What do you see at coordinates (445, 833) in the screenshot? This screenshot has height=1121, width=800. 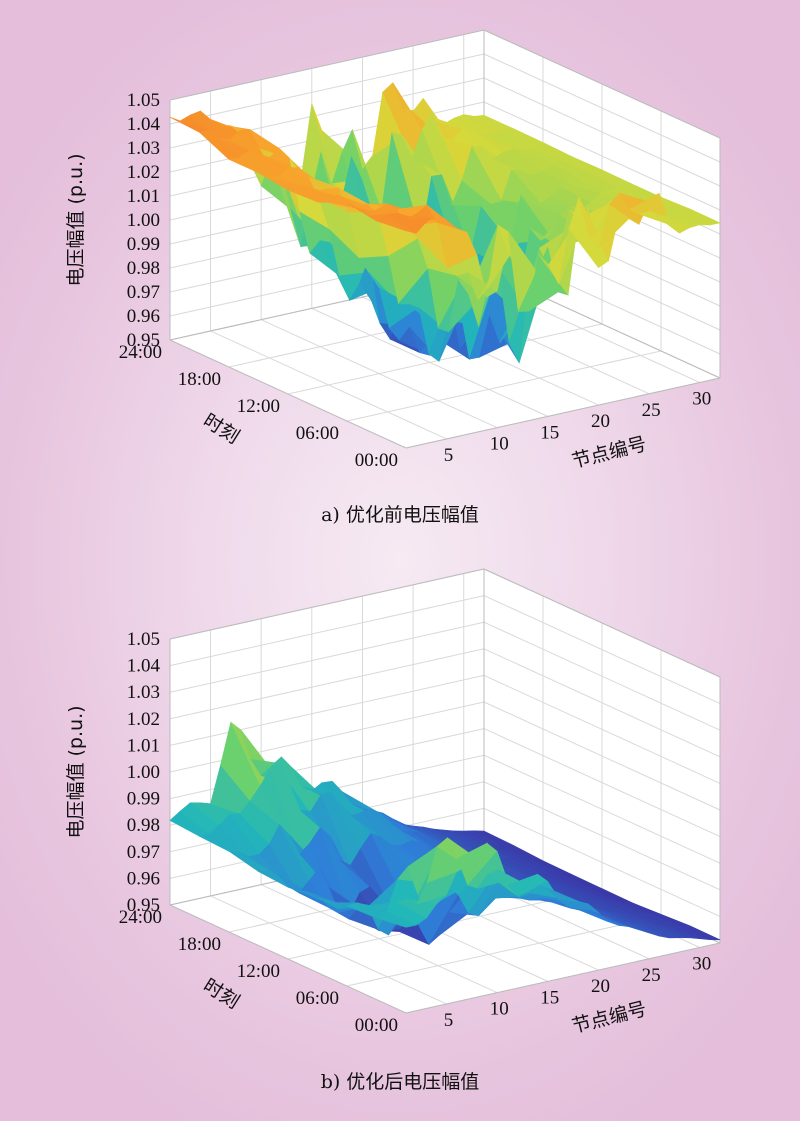 I see `voltage-surface` at bounding box center [445, 833].